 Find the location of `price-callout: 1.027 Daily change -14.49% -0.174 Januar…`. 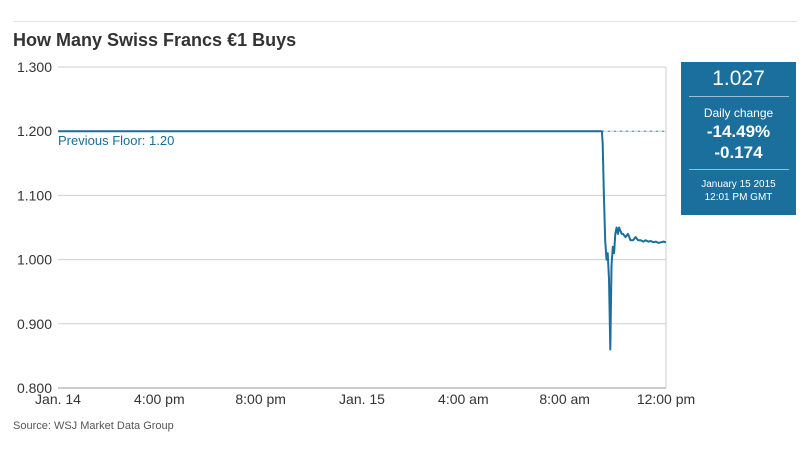

price-callout: 1.027 Daily change -14.49% -0.174 Januar… is located at coordinates (738, 138).